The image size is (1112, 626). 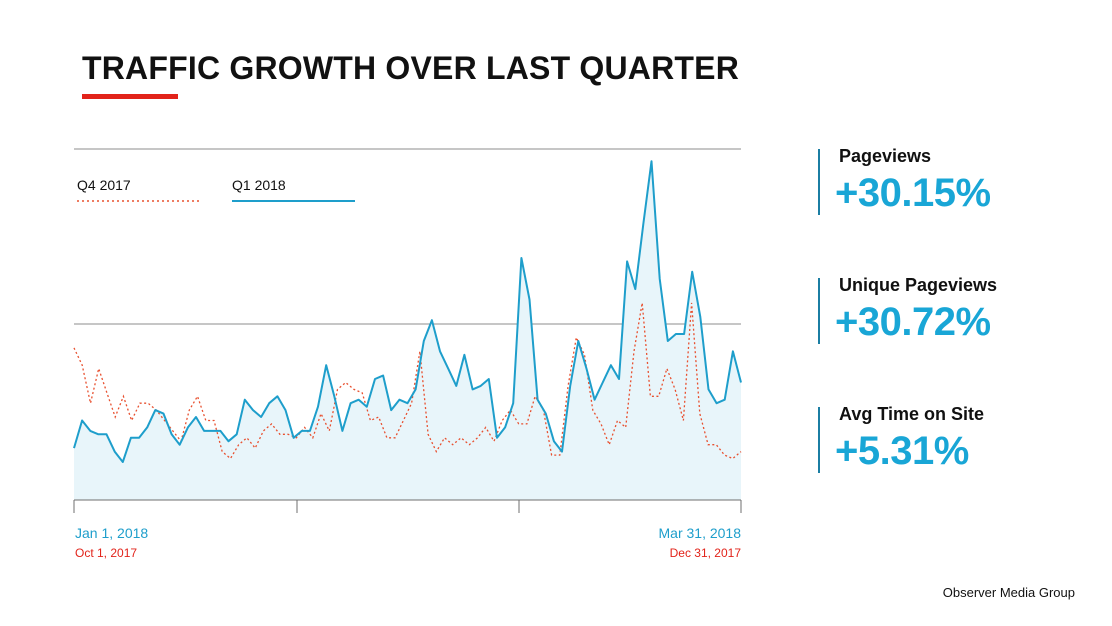 I want to click on chart-title: TRAFFIC GROWTH OVER LAST QUARTER, so click(x=411, y=68).